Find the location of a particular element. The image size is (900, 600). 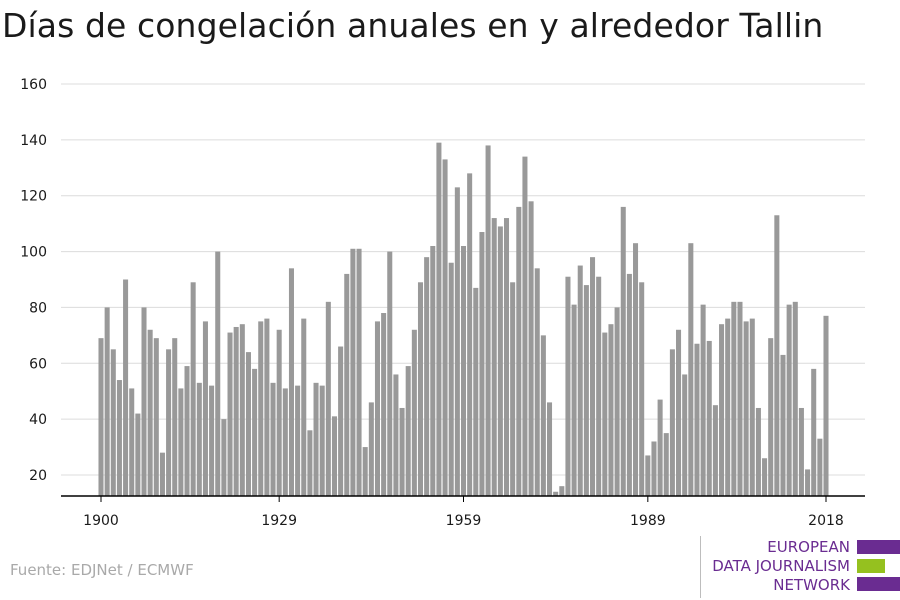

bar-1966 is located at coordinates (506, 357).